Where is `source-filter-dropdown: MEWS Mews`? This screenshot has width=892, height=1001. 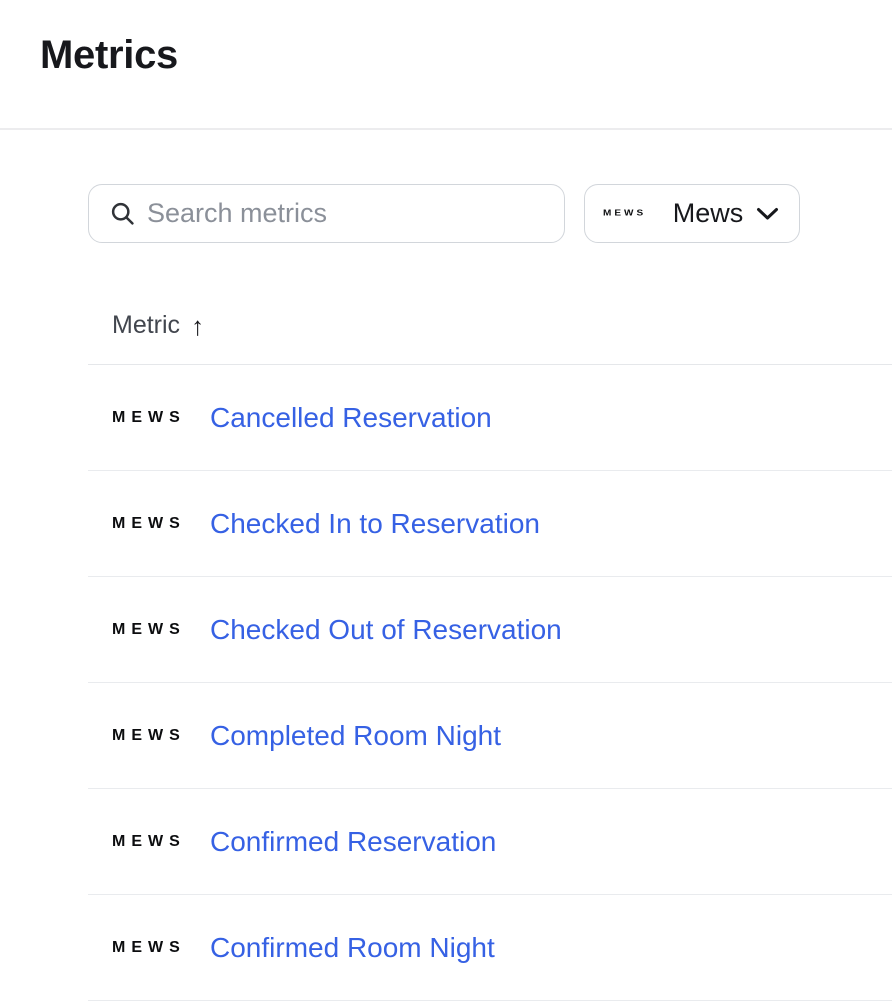 source-filter-dropdown: MEWS Mews is located at coordinates (692, 213).